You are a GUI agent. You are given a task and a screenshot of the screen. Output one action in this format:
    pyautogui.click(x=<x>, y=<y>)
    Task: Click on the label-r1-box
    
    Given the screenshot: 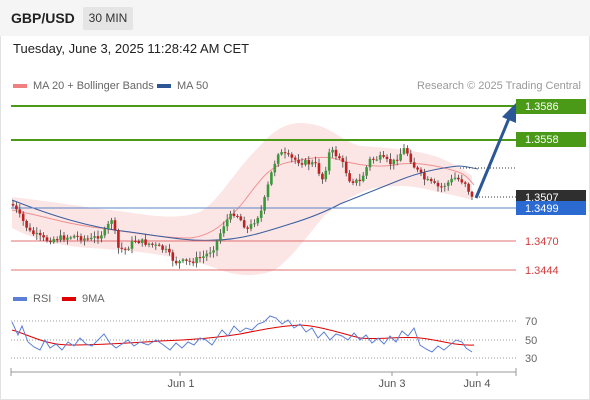 What is the action you would take?
    pyautogui.click(x=551, y=139)
    